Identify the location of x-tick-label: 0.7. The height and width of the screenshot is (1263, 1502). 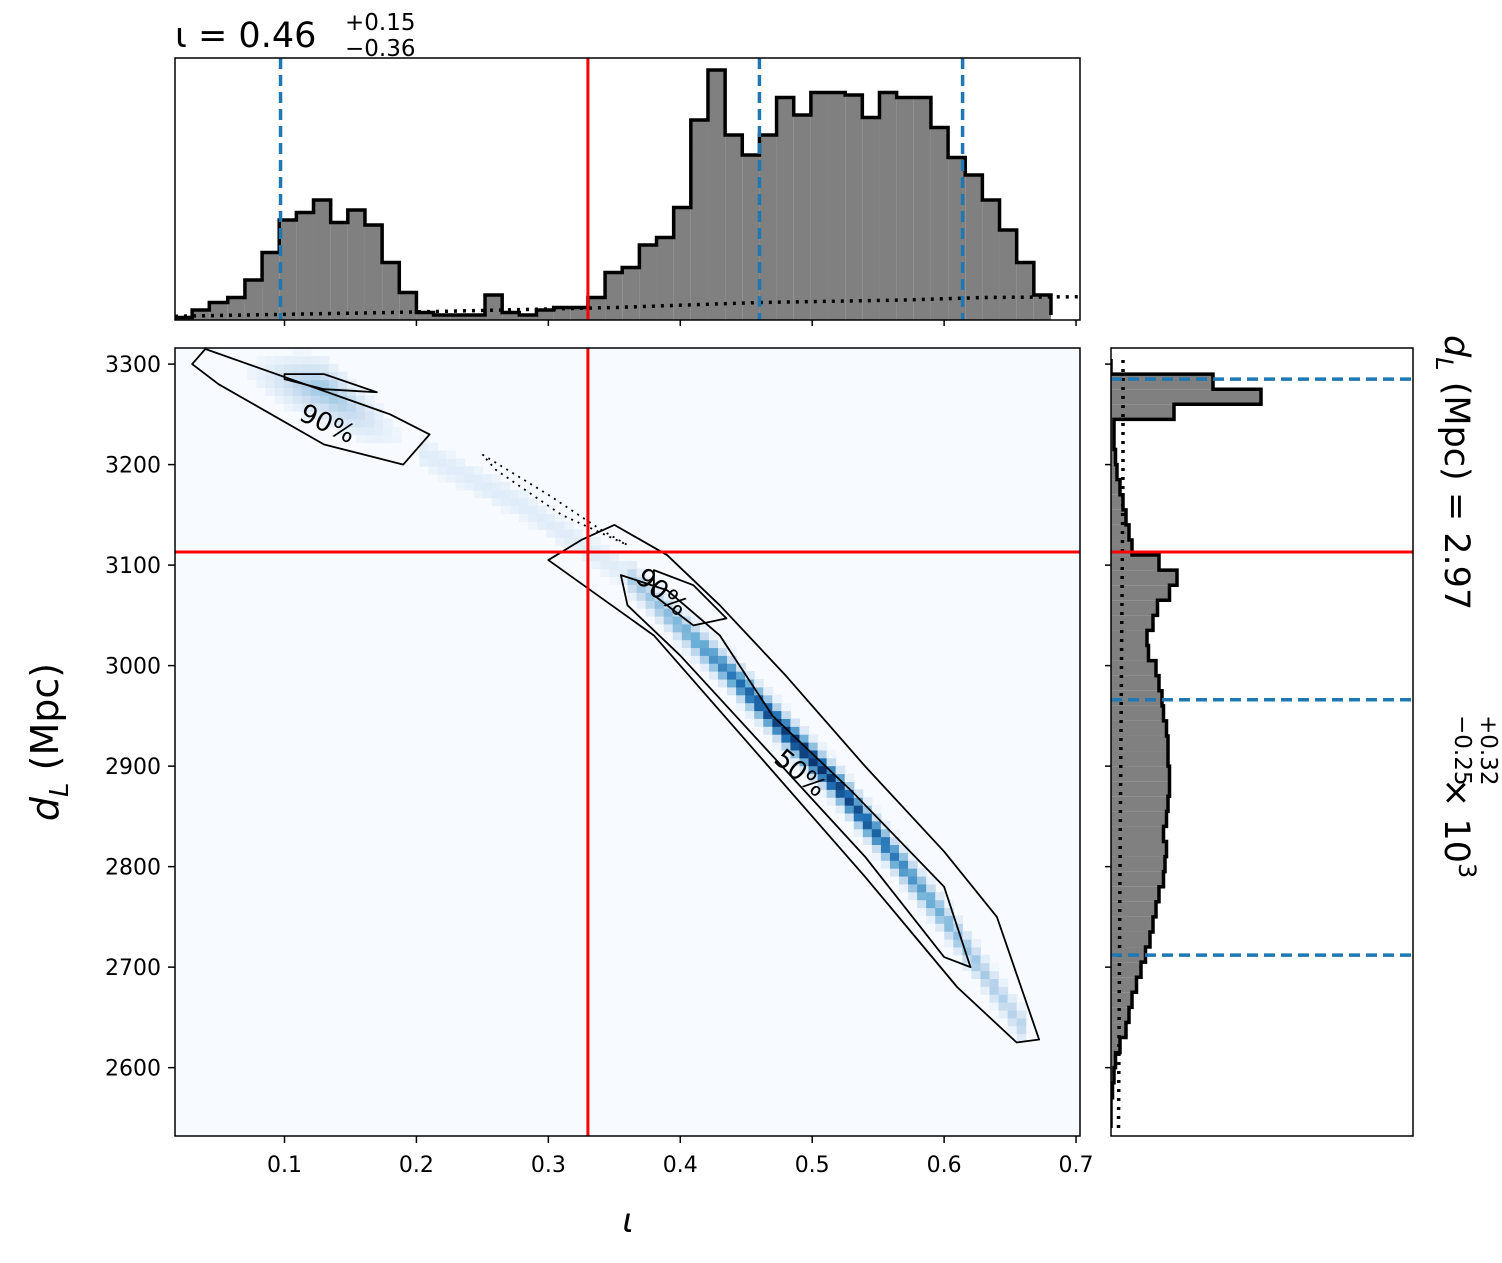
(1076, 1165).